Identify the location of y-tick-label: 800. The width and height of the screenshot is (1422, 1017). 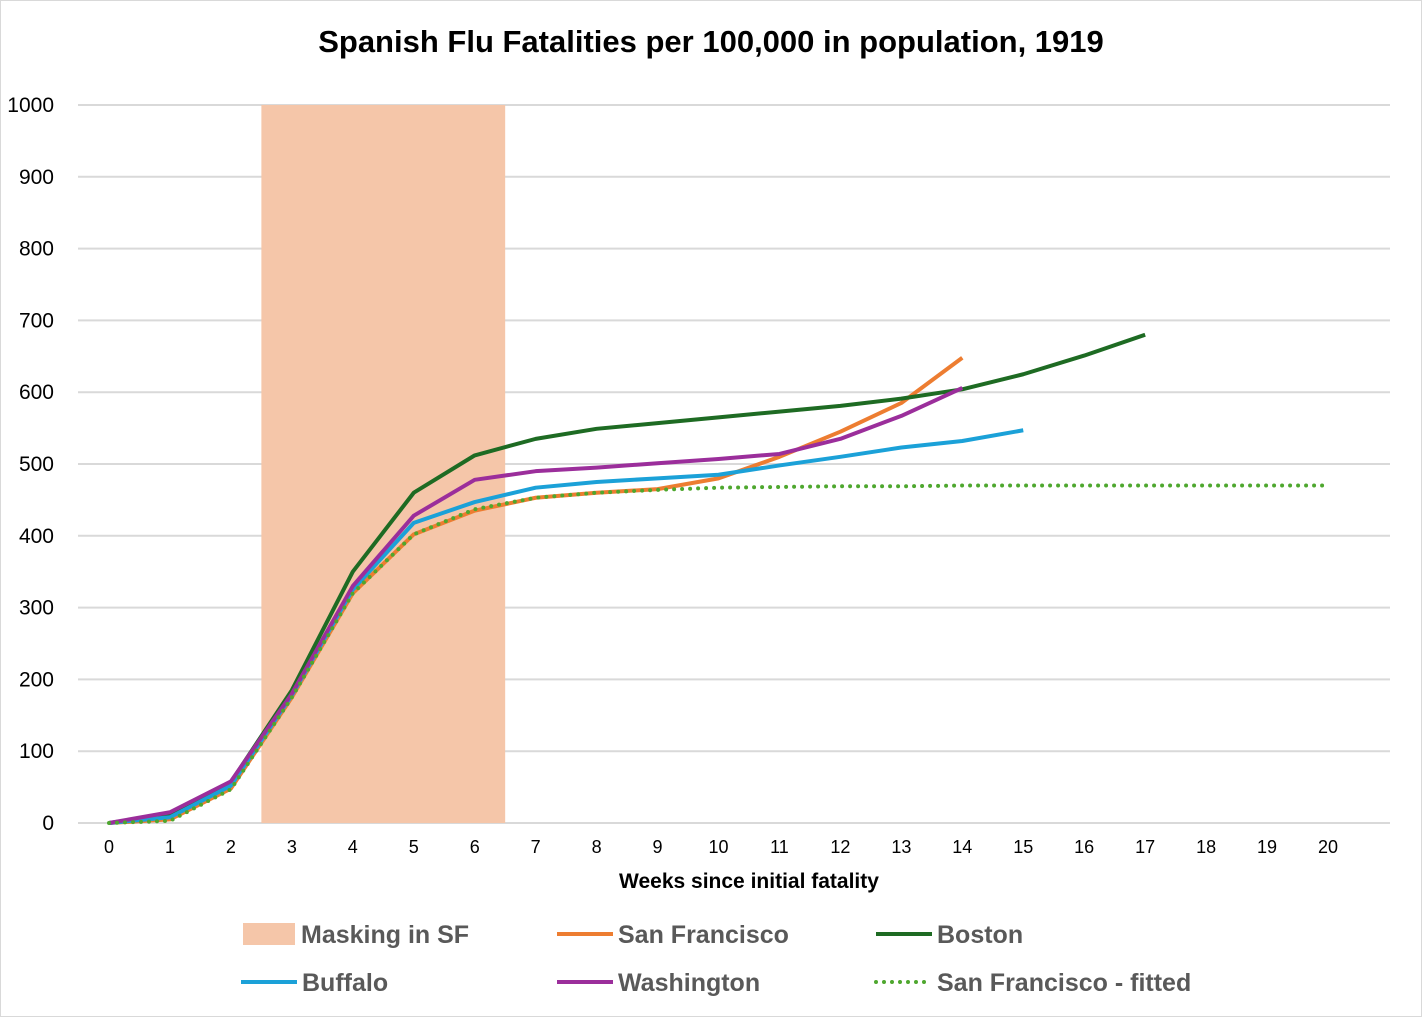
(36, 249).